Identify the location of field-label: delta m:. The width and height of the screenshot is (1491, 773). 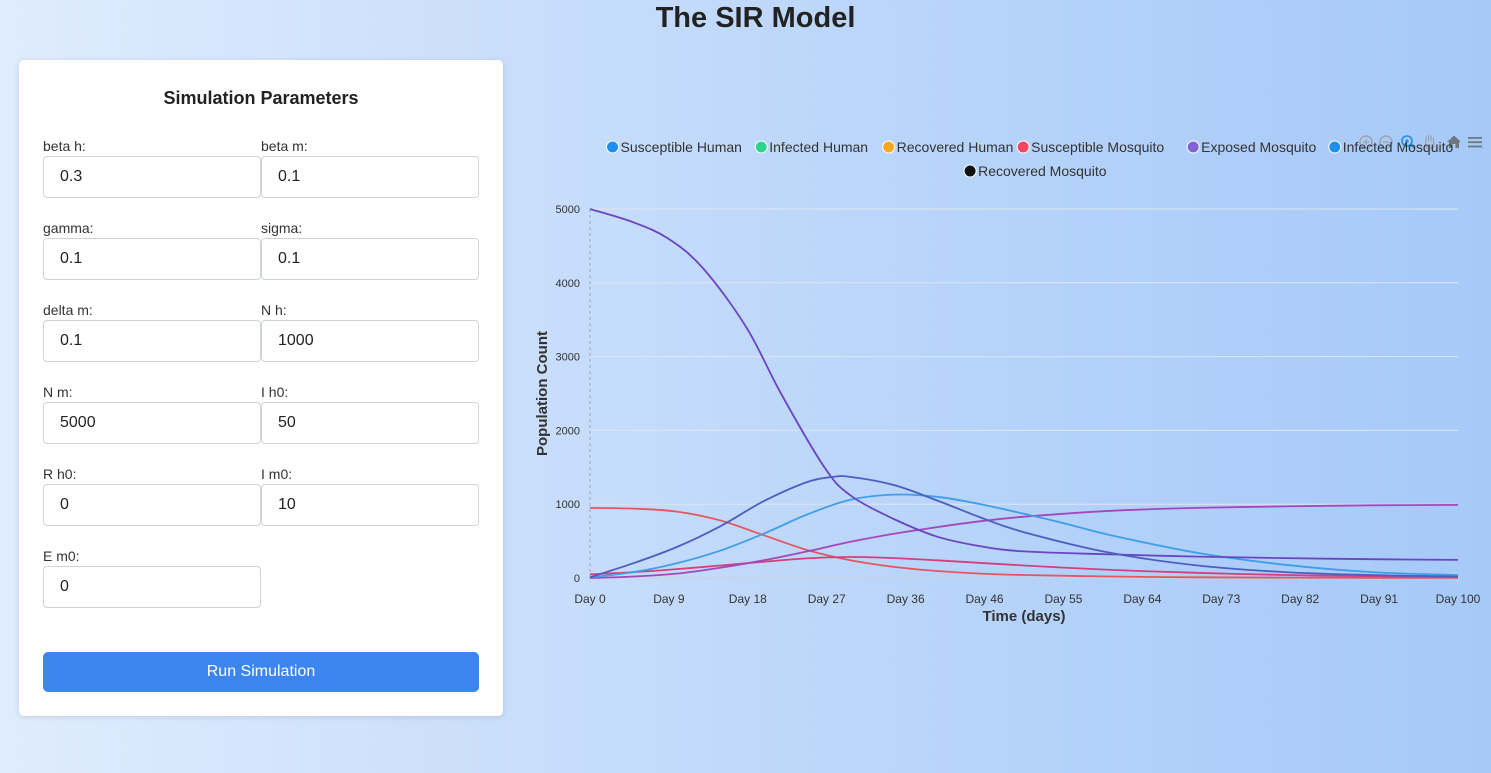
(68, 310).